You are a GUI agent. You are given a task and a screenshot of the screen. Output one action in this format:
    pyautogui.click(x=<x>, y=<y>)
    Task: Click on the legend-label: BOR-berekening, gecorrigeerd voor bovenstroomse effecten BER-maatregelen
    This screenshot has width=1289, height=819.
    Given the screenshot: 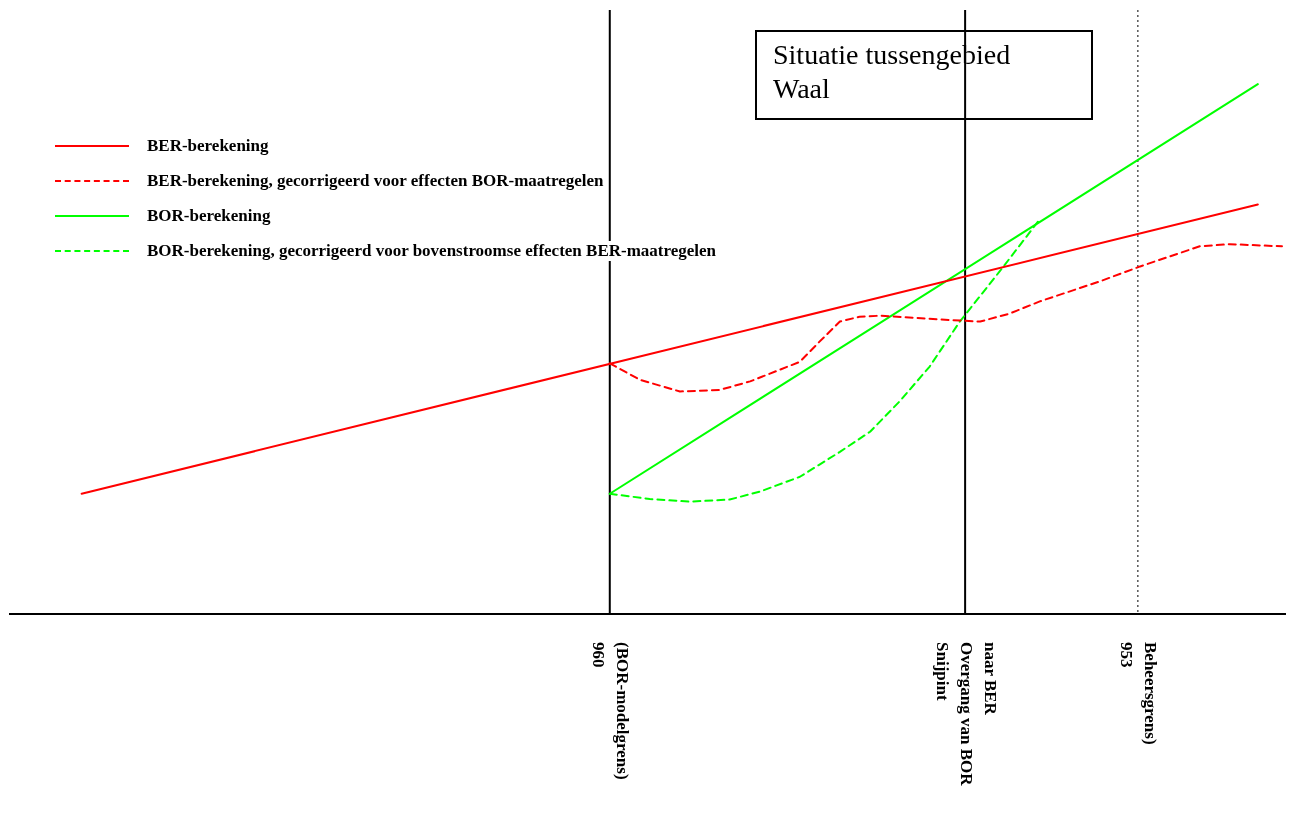 What is the action you would take?
    pyautogui.click(x=432, y=250)
    